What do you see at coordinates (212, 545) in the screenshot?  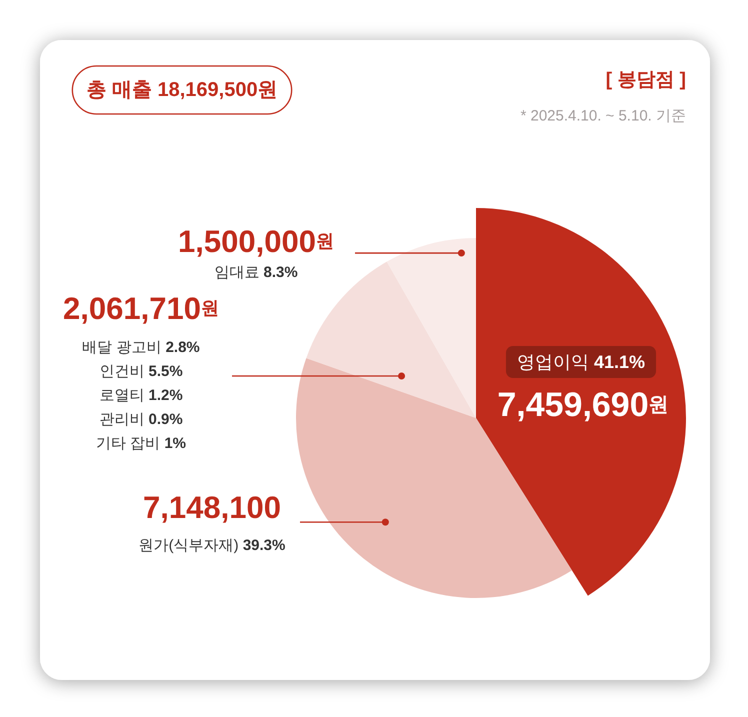 I see `slice-label: 원가(식부자재) 39.3%` at bounding box center [212, 545].